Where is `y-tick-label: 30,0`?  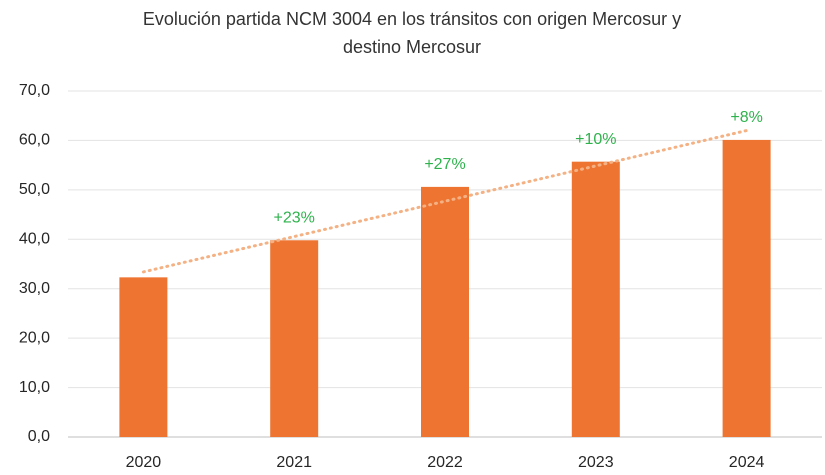
y-tick-label: 30,0 is located at coordinates (34, 288).